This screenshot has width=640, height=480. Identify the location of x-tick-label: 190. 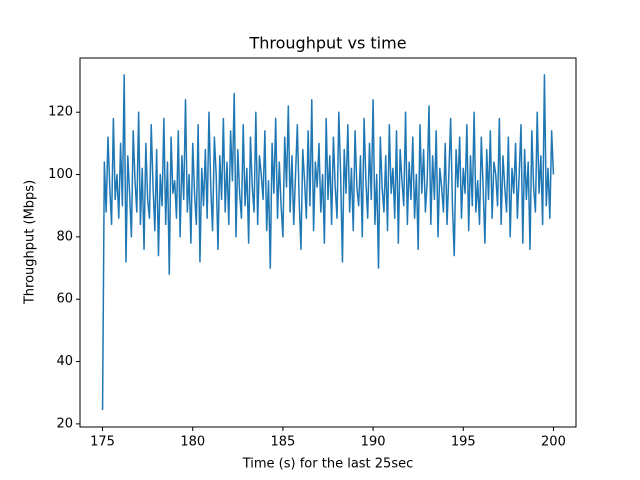
(373, 442).